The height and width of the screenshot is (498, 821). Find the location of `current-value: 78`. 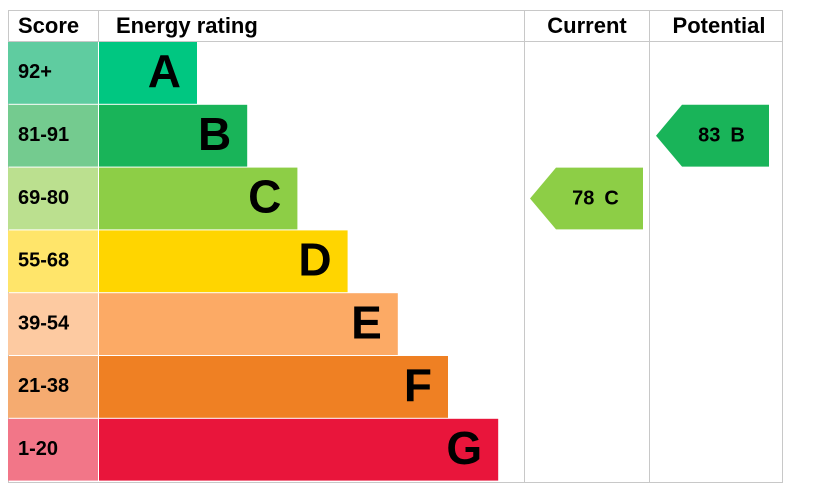

current-value: 78 is located at coordinates (583, 199).